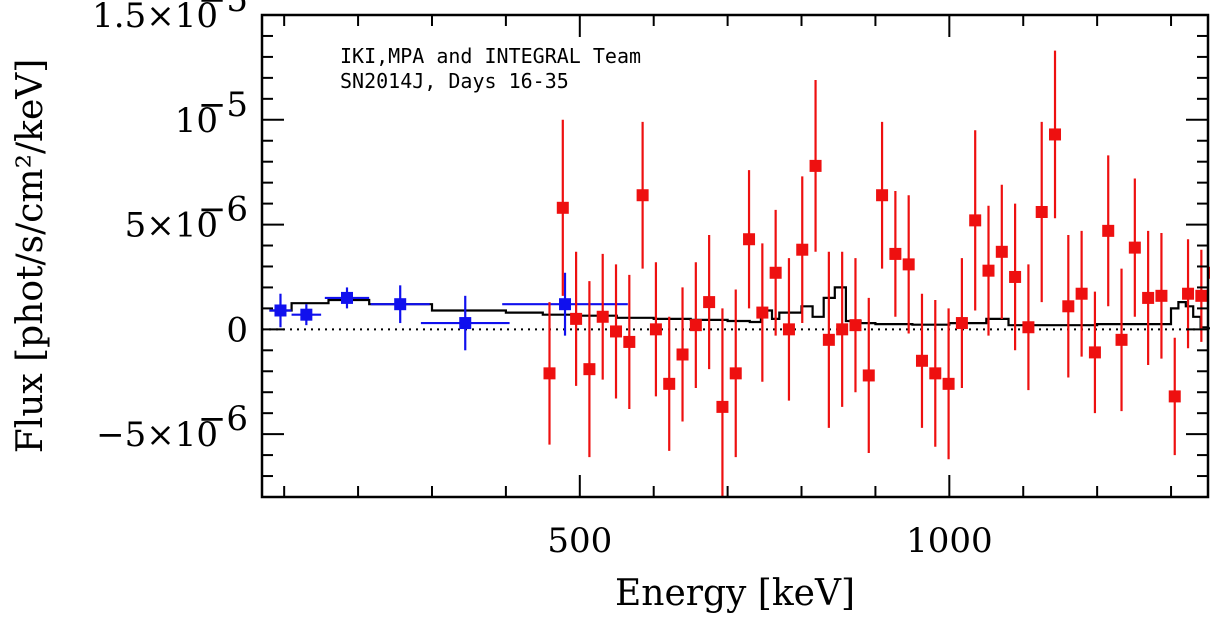 This screenshot has width=1212, height=618. Describe the element at coordinates (30, 256) in the screenshot. I see `y-axis-title: Flux [phot/s/cm²/keV]` at that location.